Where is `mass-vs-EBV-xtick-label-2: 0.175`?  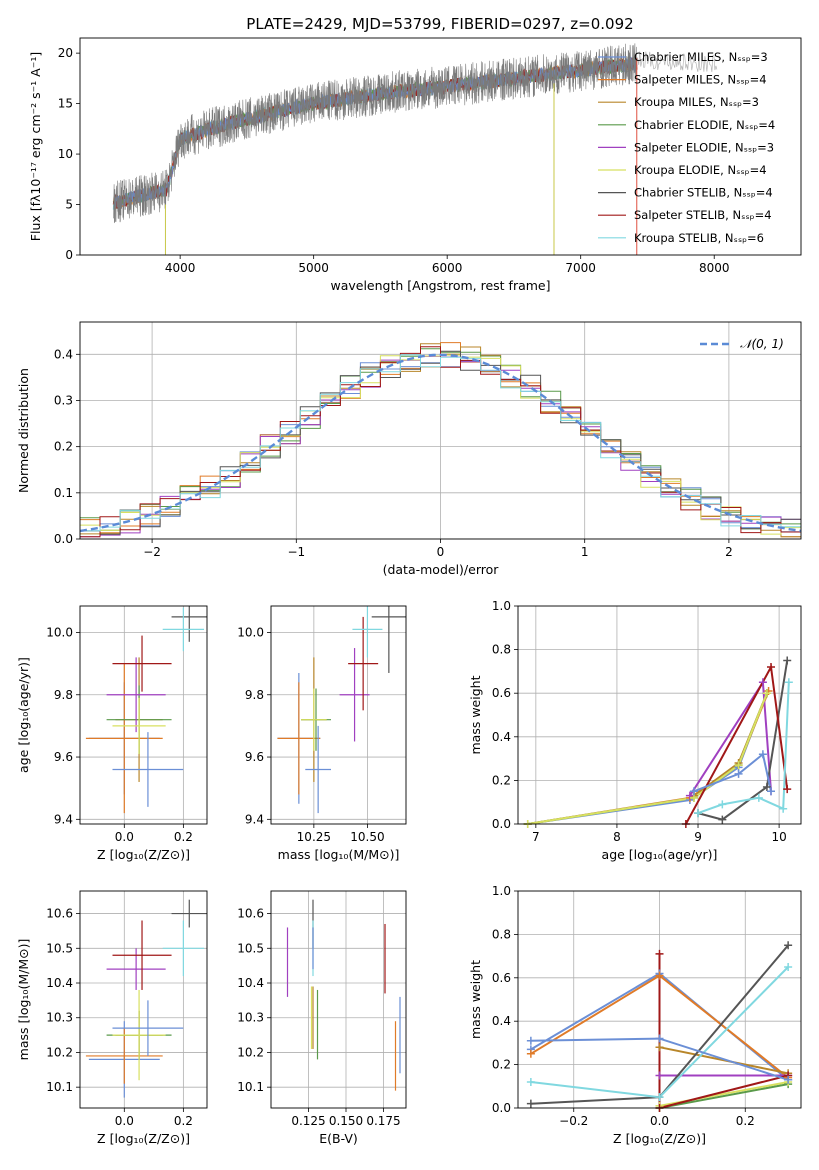
mass-vs-EBV-xtick-label-2: 0.175 is located at coordinates (383, 1121).